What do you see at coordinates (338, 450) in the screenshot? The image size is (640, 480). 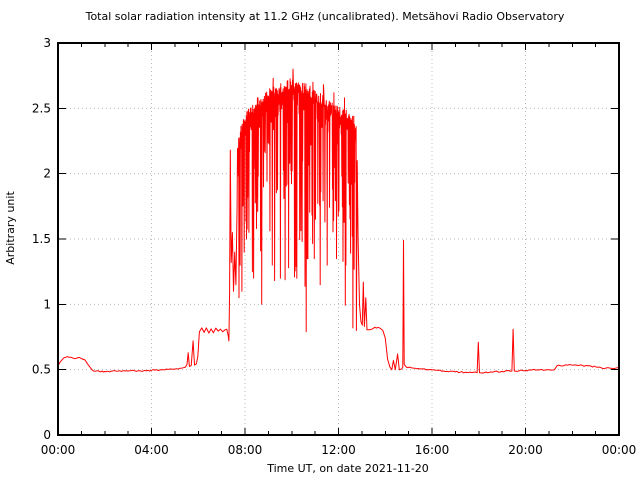 I see `x-tick-label: 12:00` at bounding box center [338, 450].